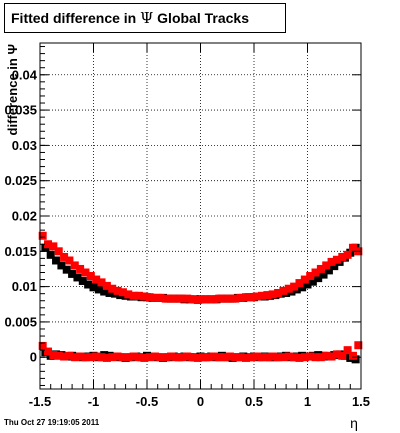  I want to click on title-suffix: Global Tracks, so click(203, 18).